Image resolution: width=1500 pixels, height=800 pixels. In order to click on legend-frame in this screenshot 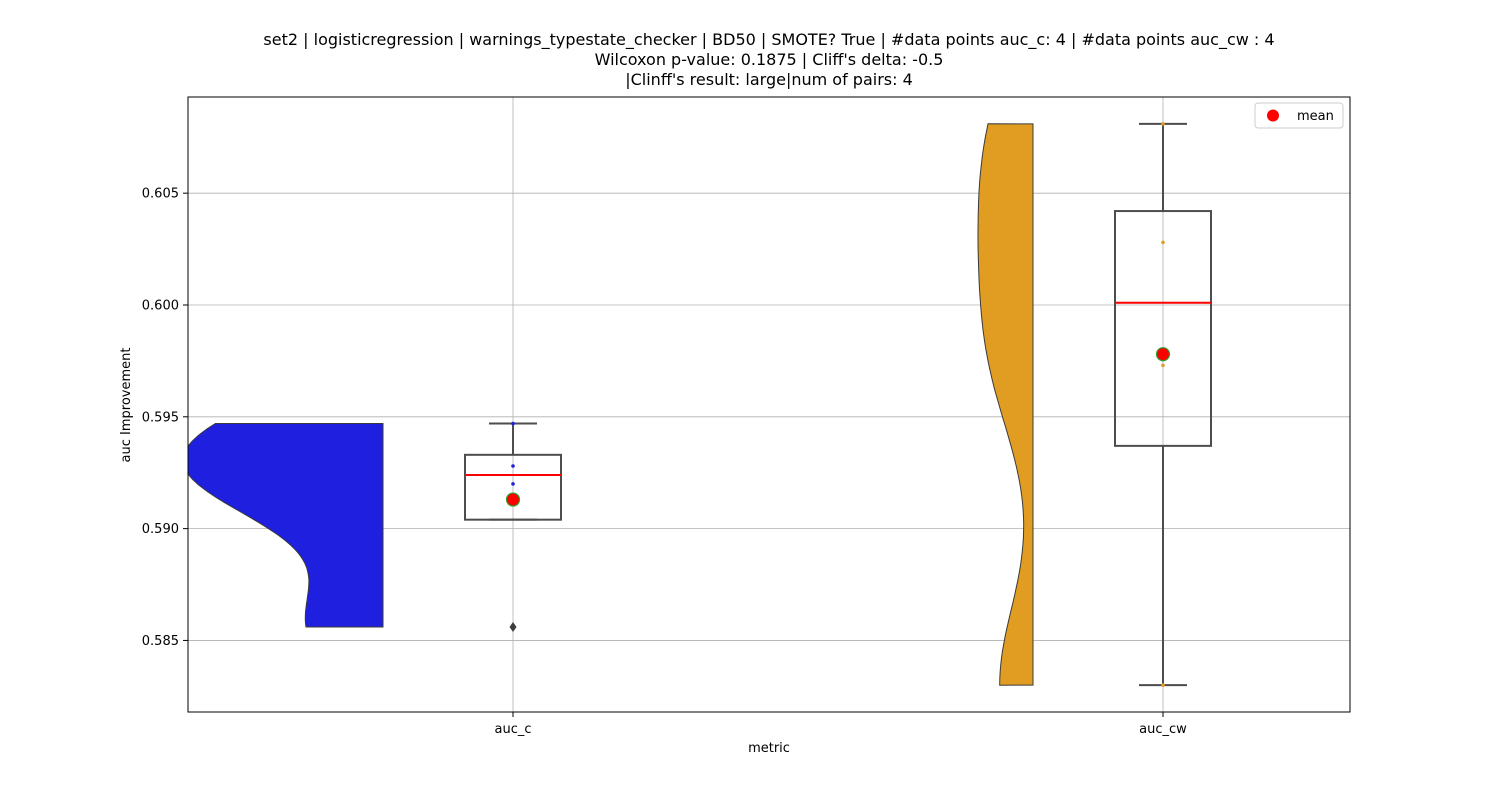, I will do `click(1299, 115)`.